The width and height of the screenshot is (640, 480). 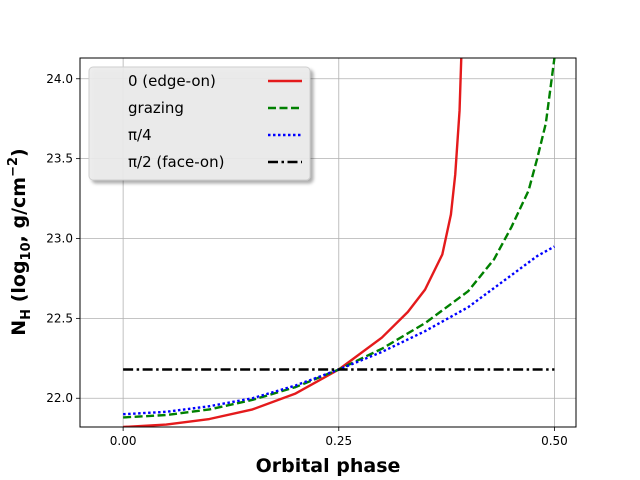 I want to click on y-axis-label-close: ), so click(x=19, y=152).